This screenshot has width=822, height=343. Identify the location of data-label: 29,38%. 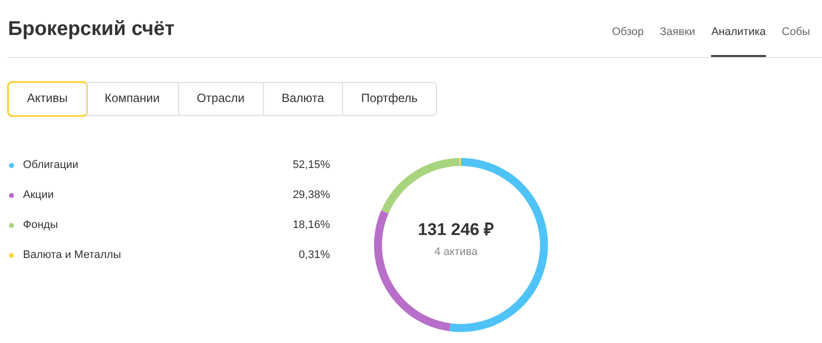
(311, 195).